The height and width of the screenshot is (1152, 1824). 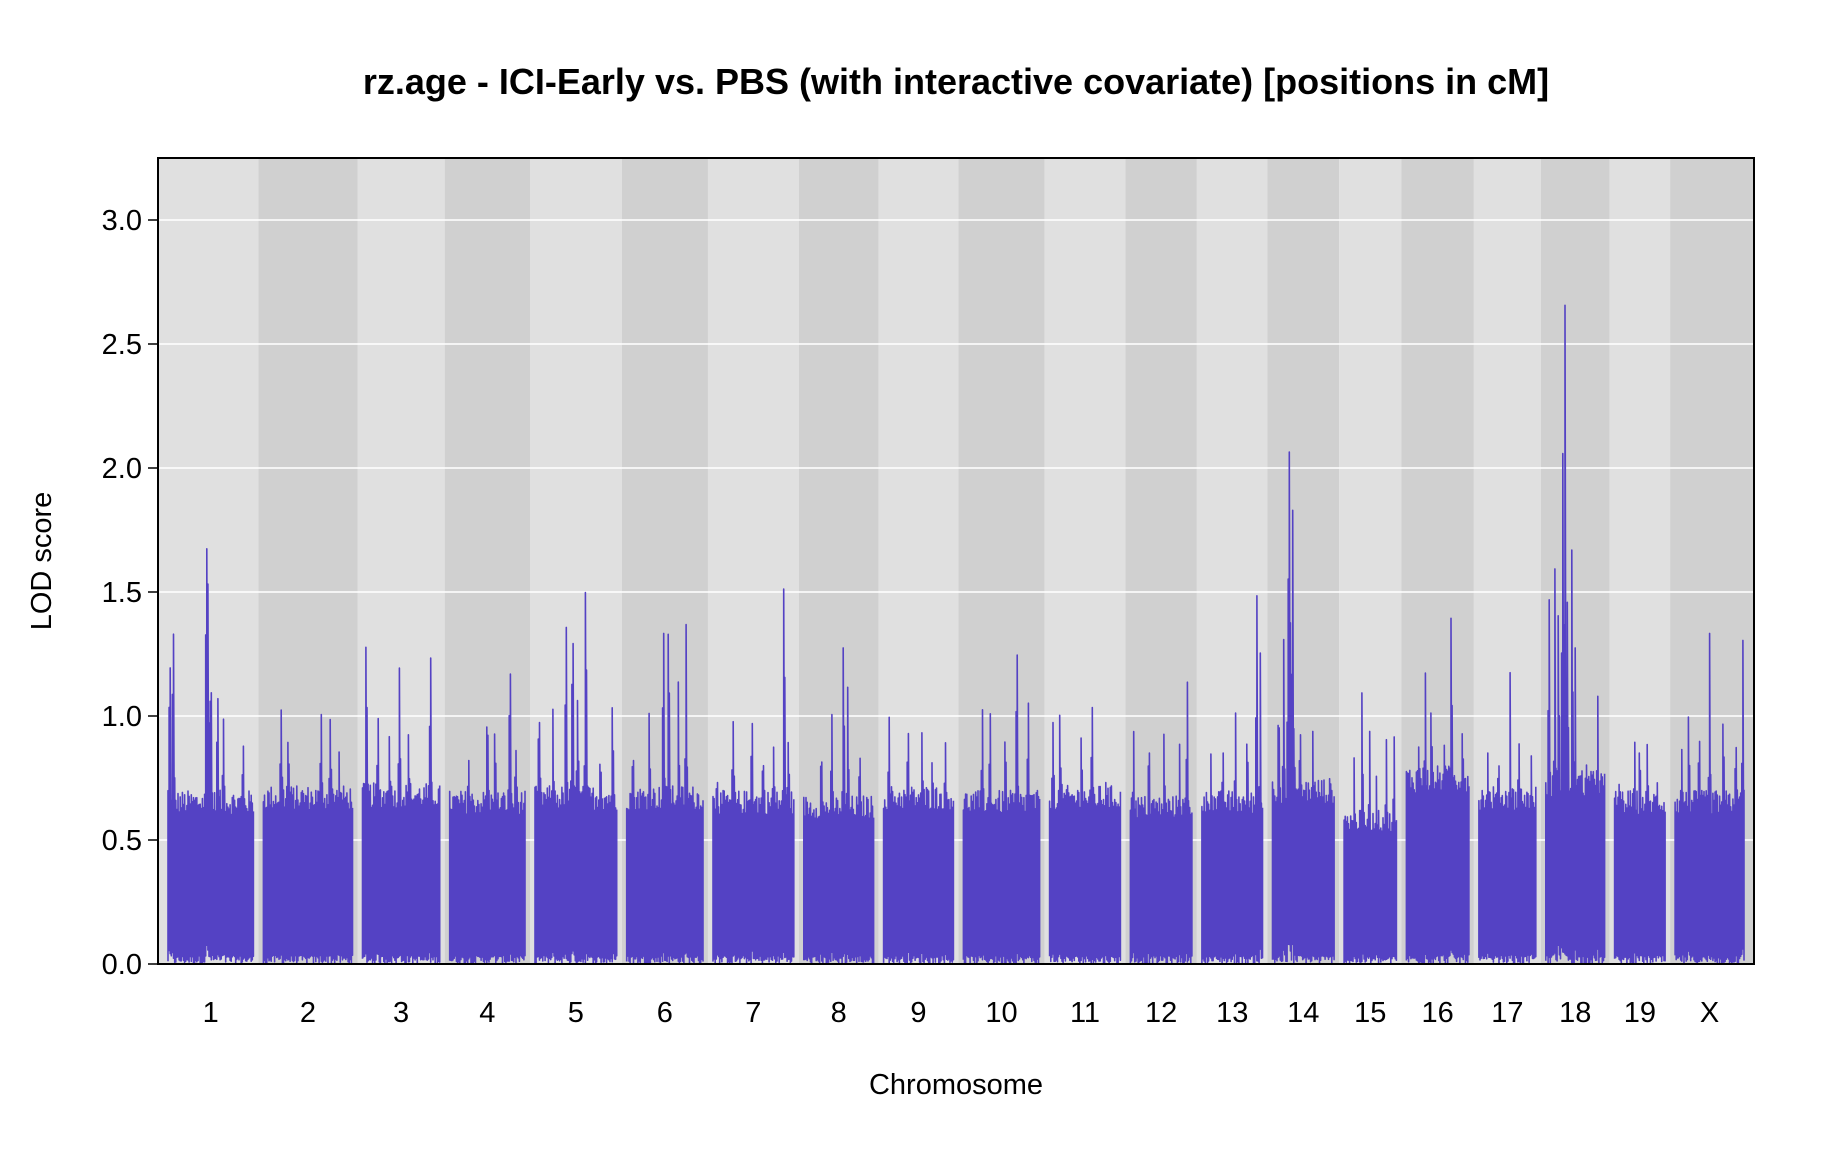 I want to click on x-tick-label-chr-9: 9, so click(x=918, y=1013).